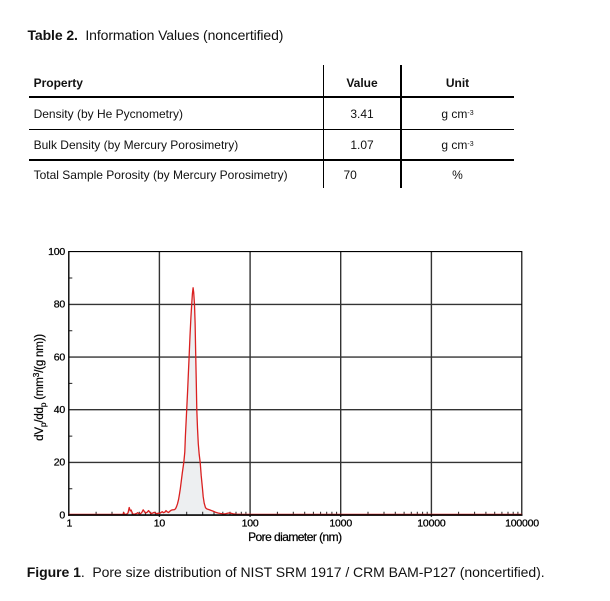 This screenshot has width=610, height=601. What do you see at coordinates (60, 410) in the screenshot?
I see `svg-text: 40` at bounding box center [60, 410].